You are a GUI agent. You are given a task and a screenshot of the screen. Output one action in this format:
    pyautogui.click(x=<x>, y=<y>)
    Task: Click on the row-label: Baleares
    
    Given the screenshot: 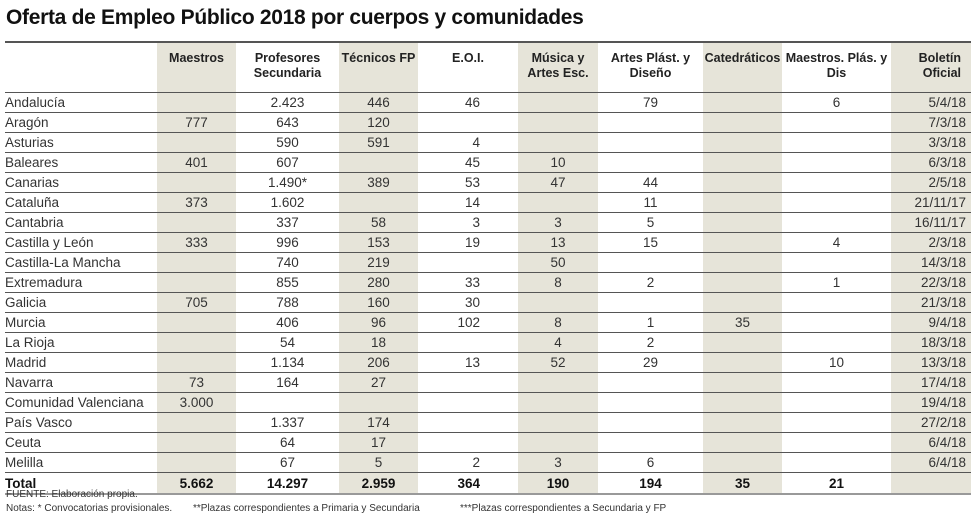 What is the action you would take?
    pyautogui.click(x=81, y=162)
    